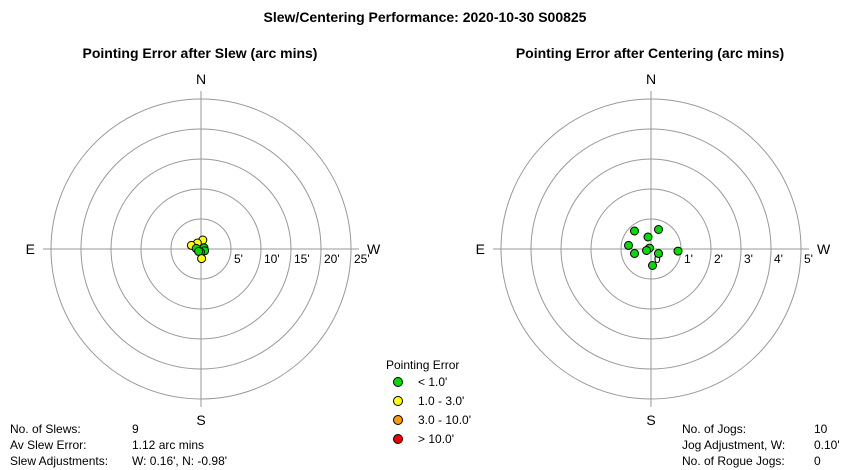 This screenshot has width=850, height=470. What do you see at coordinates (821, 429) in the screenshot?
I see `stat-value: 10` at bounding box center [821, 429].